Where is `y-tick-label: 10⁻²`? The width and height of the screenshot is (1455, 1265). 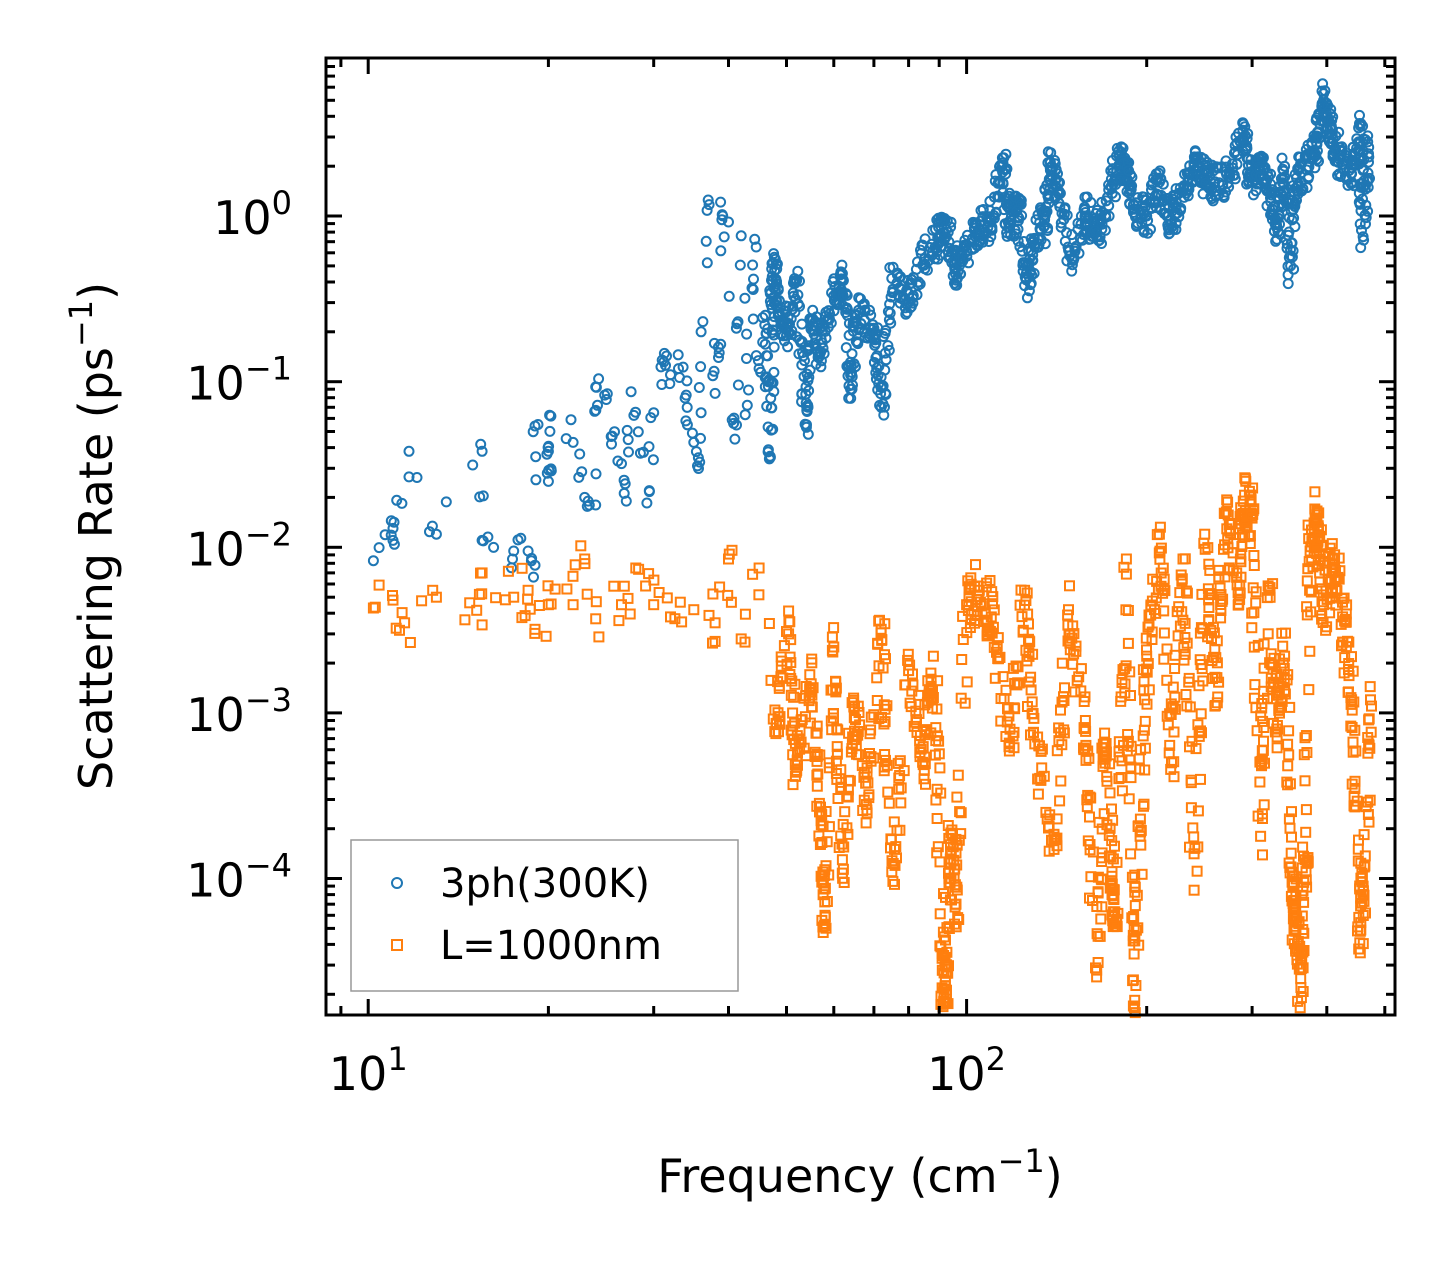 y-tick-label: 10⁻² is located at coordinates (239, 545).